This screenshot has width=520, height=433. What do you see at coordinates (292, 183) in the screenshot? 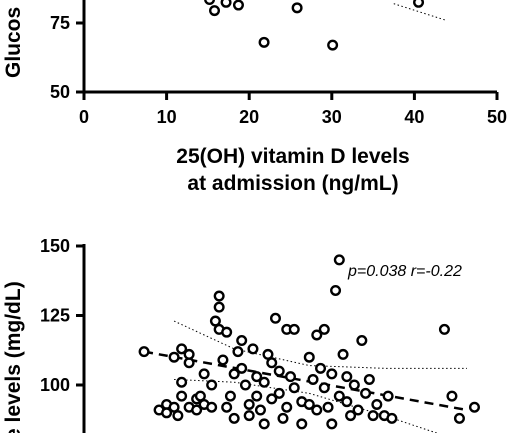
I see `top-x-axis-label-line2: at admission (ng/mL)` at bounding box center [292, 183].